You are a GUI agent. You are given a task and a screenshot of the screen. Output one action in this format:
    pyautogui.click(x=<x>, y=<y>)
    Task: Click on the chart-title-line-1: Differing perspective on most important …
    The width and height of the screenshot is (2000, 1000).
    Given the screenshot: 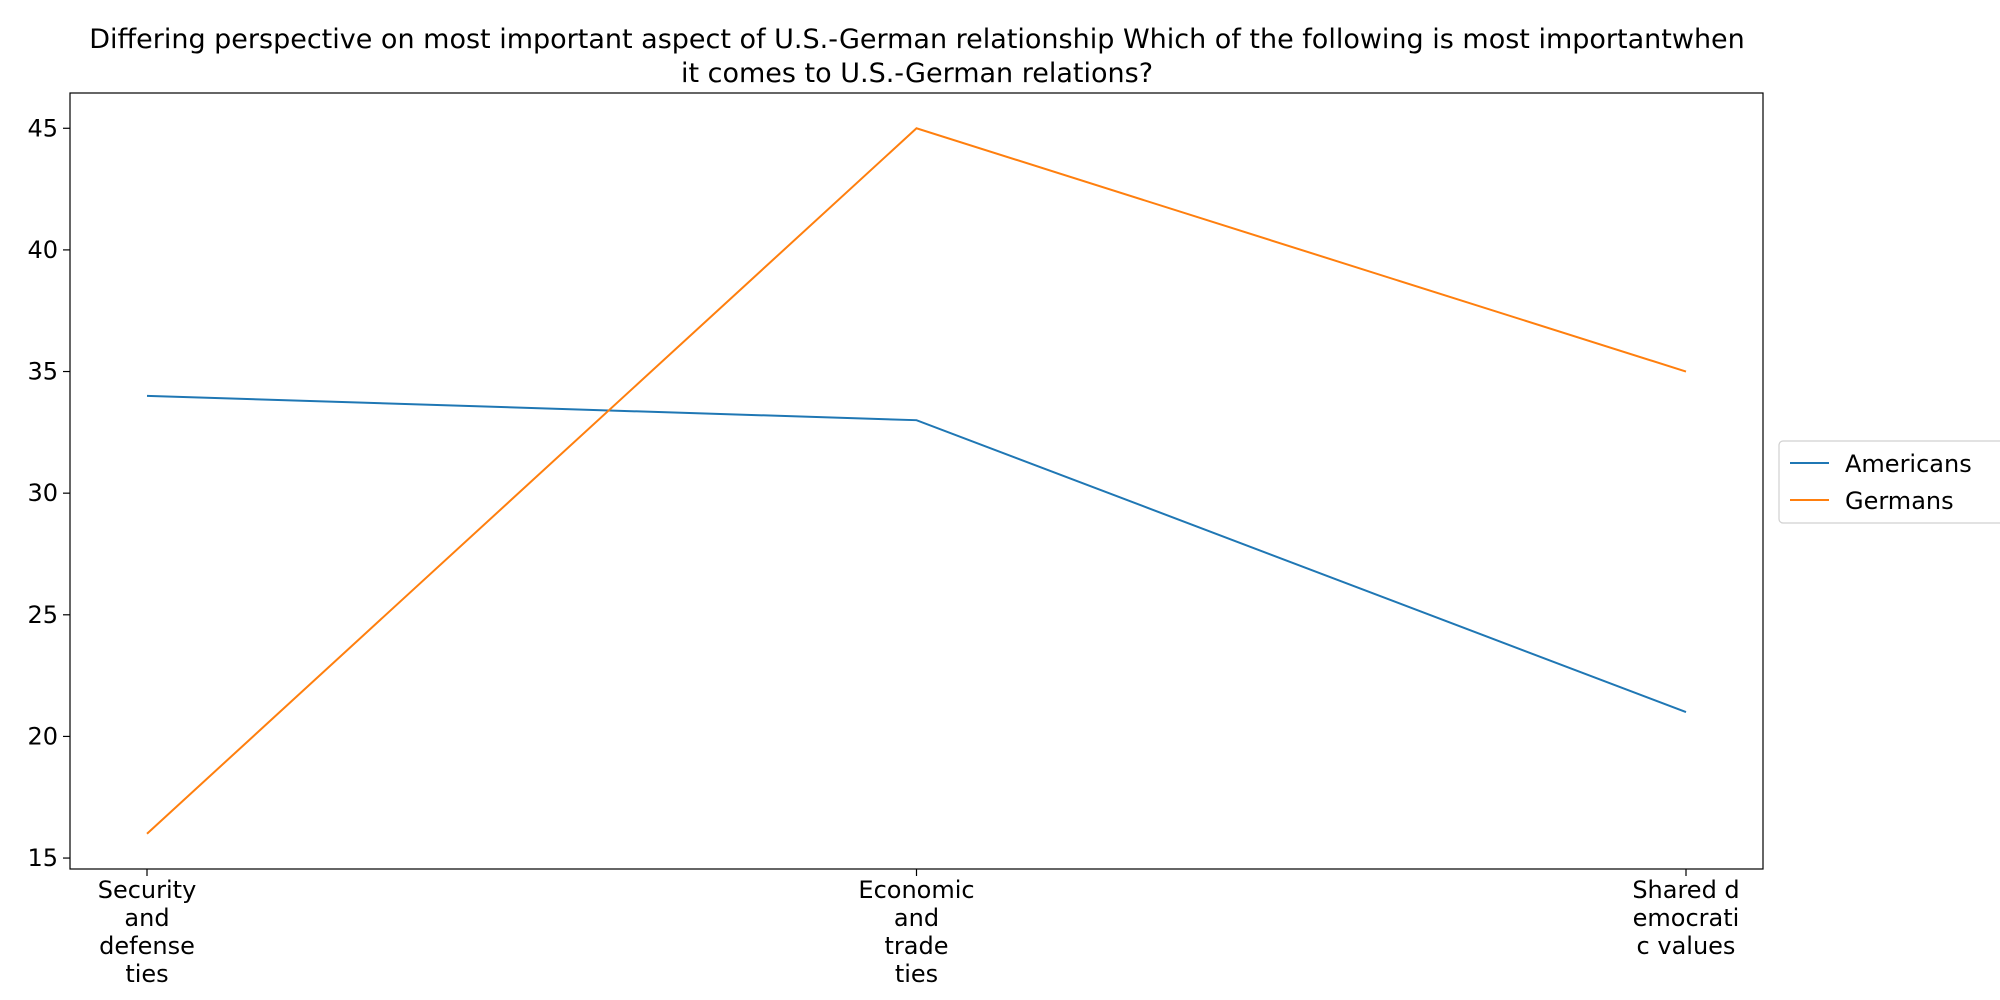 What is the action you would take?
    pyautogui.click(x=917, y=39)
    